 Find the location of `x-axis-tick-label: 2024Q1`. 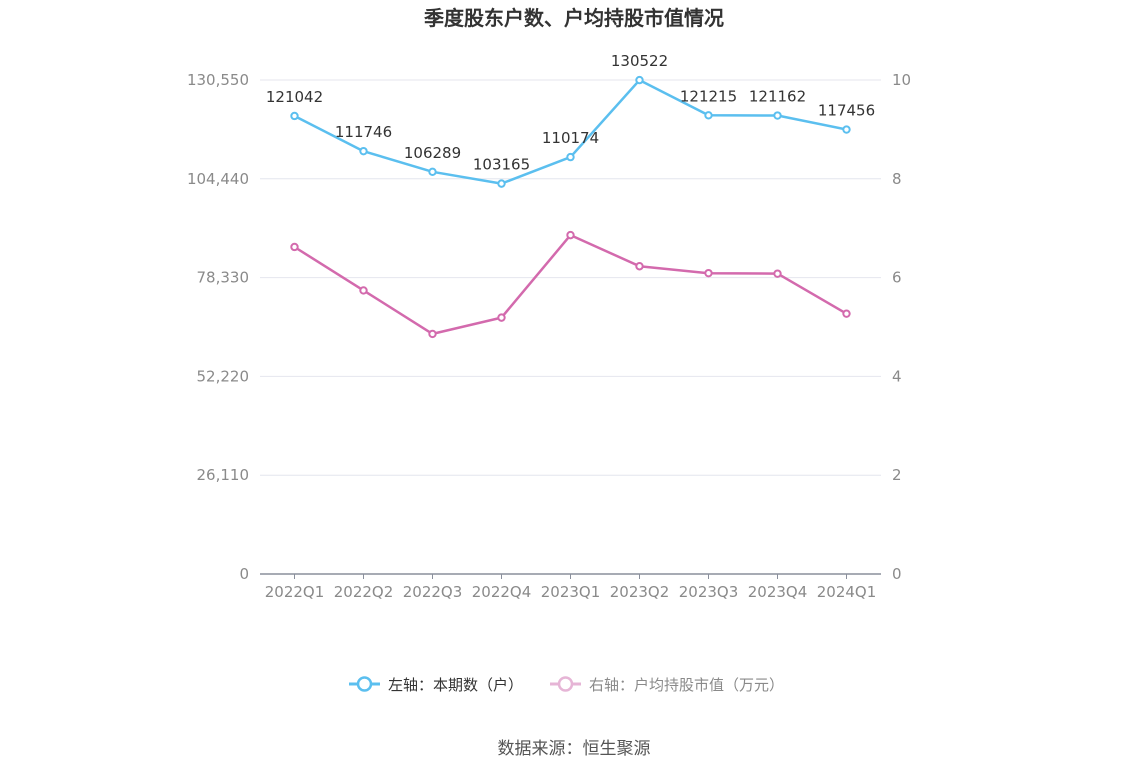

x-axis-tick-label: 2024Q1 is located at coordinates (847, 592).